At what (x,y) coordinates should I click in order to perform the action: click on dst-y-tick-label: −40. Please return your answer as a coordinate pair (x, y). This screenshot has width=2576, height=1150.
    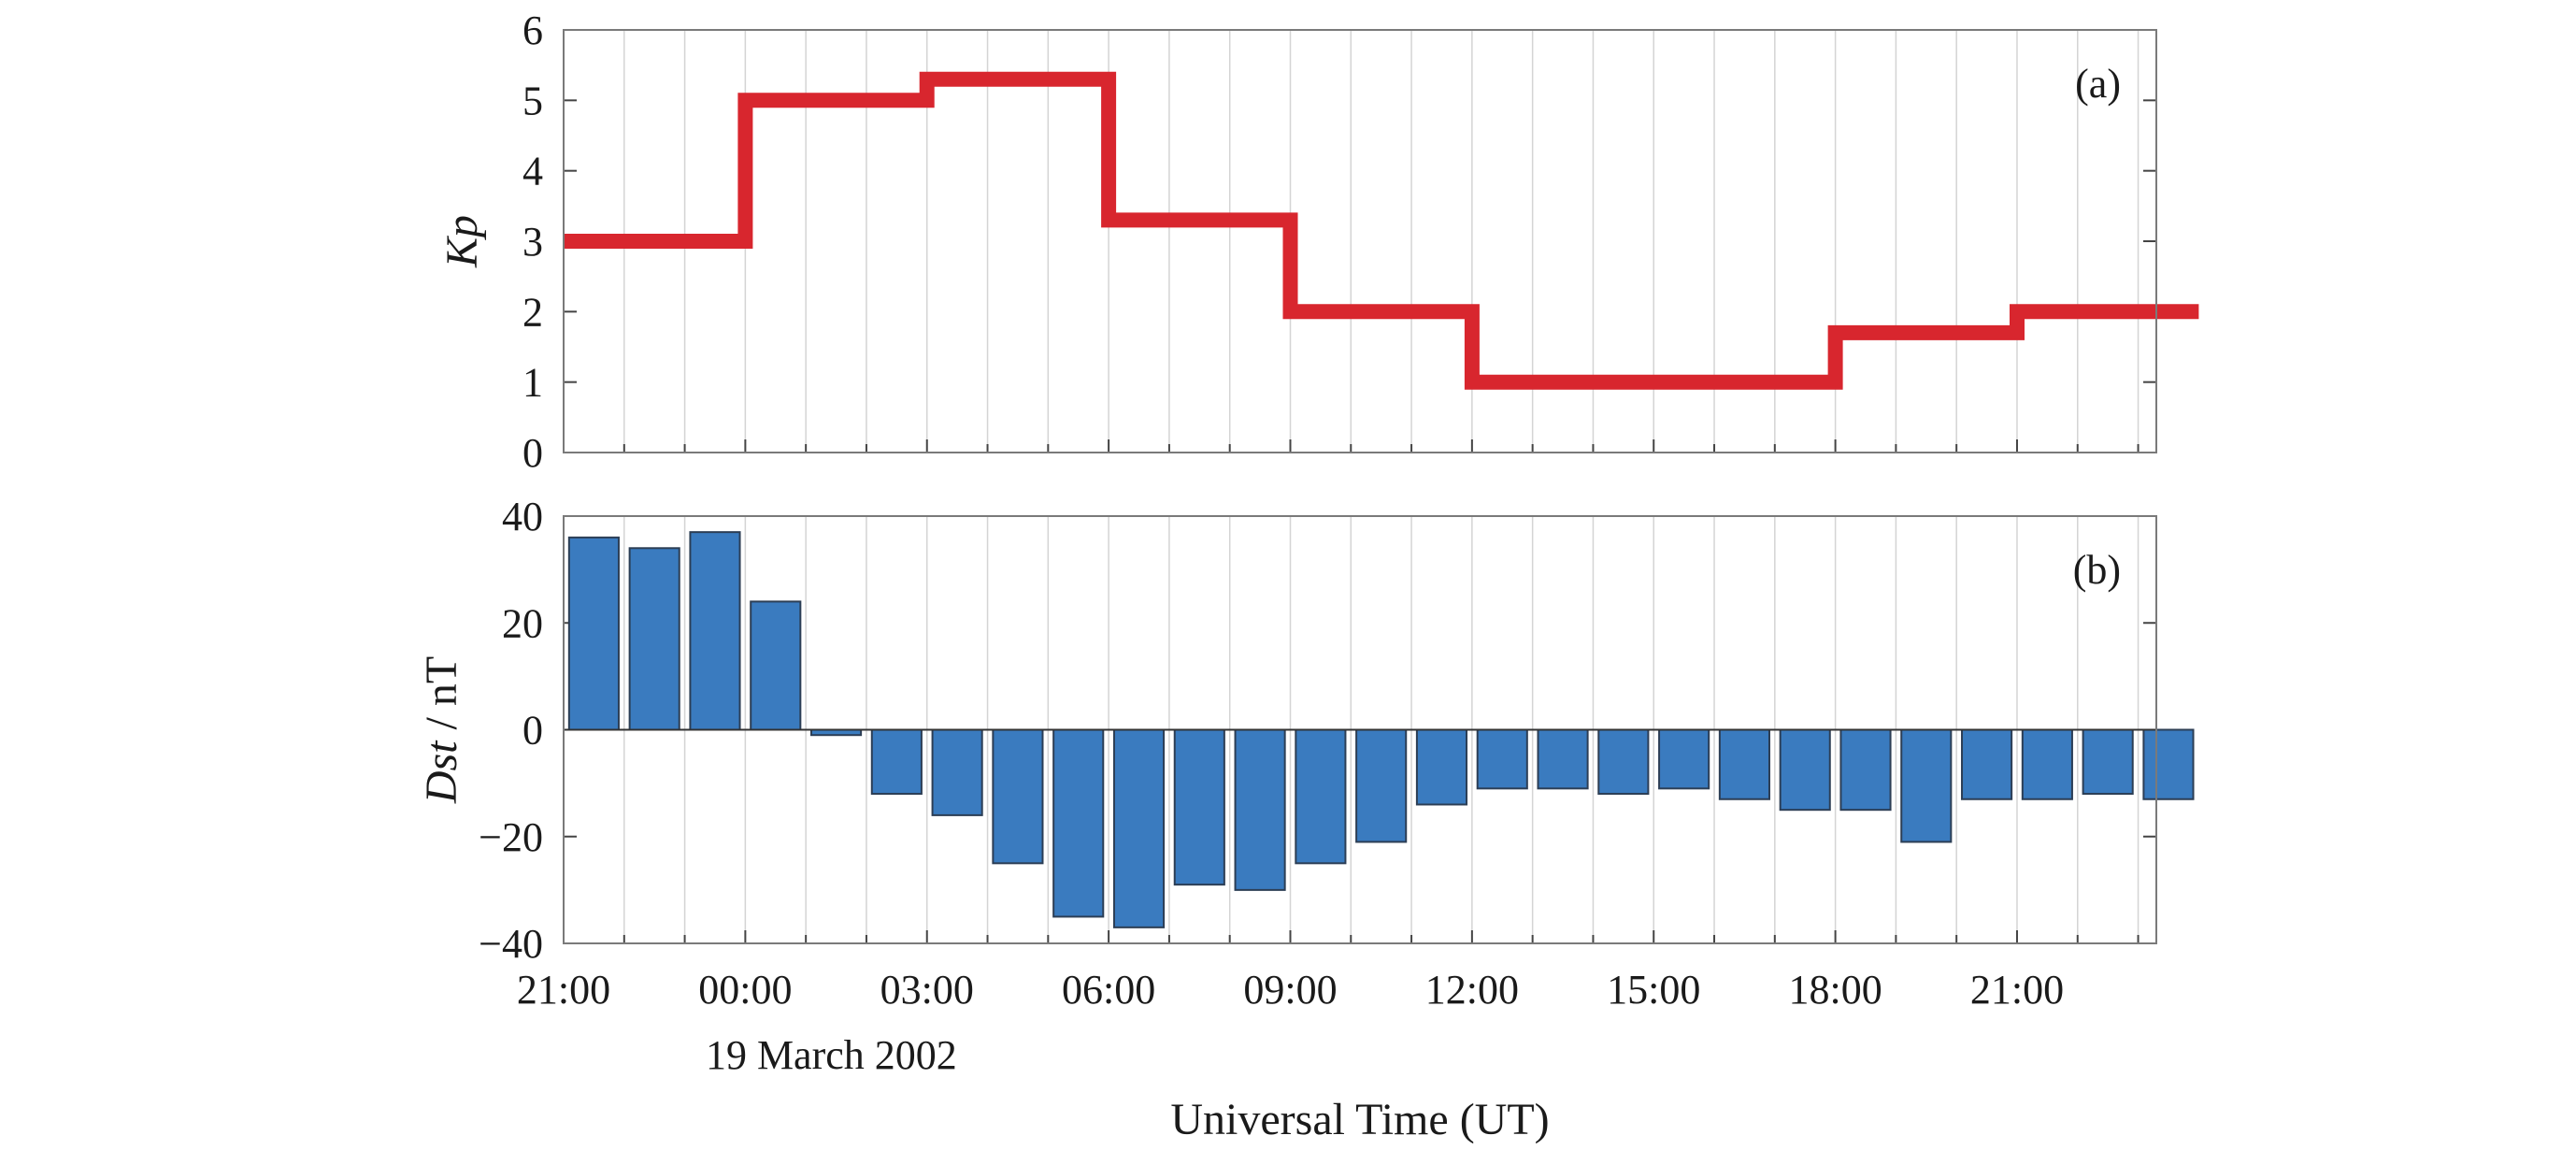
    Looking at the image, I should click on (511, 944).